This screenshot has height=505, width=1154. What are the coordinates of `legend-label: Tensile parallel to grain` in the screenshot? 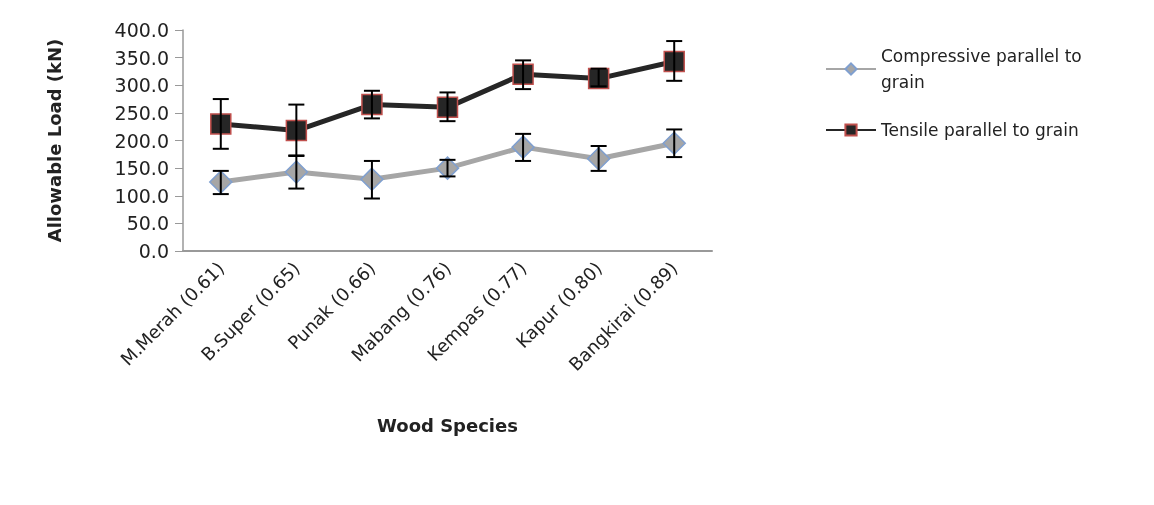 It's located at (979, 130).